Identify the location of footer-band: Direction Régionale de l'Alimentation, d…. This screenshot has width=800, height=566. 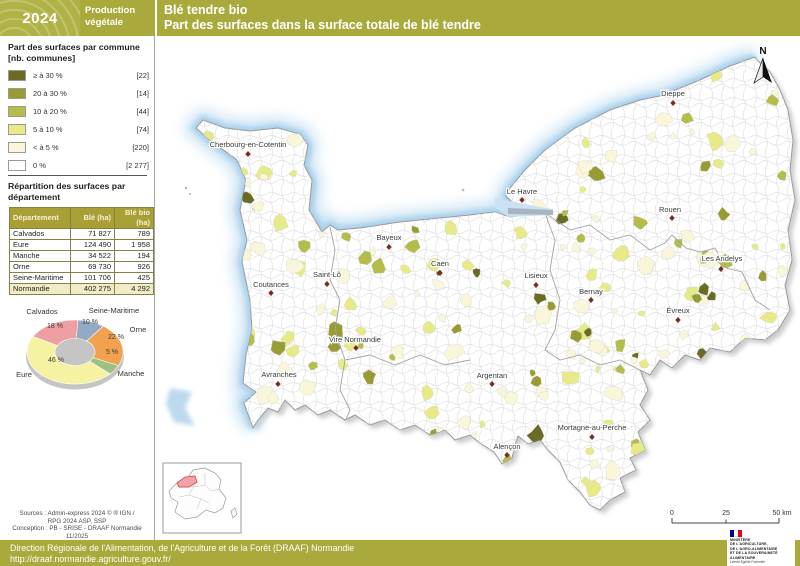
(400, 553).